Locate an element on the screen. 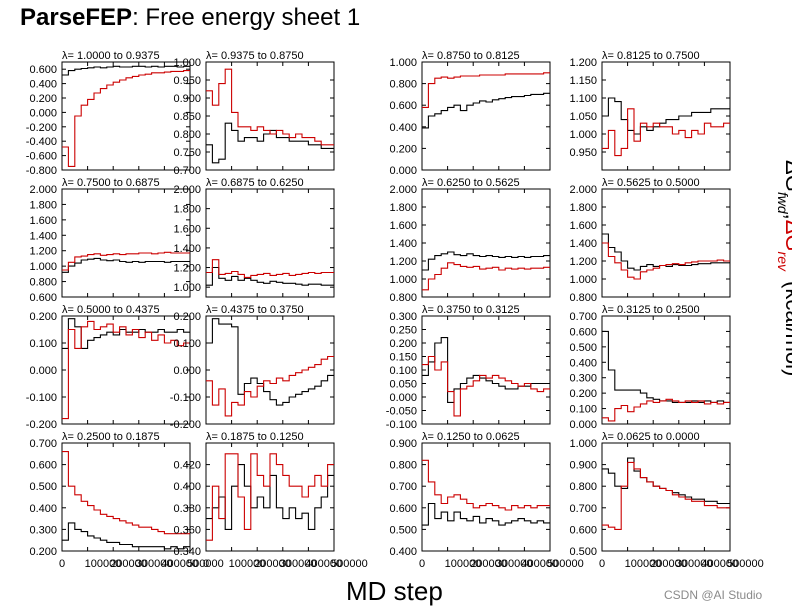  y-tick-label: -0.400 is located at coordinates (41, 142).